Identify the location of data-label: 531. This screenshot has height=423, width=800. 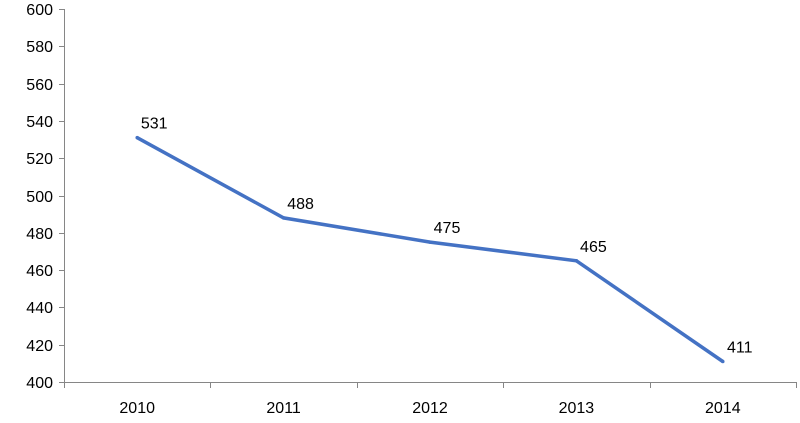
(154, 124).